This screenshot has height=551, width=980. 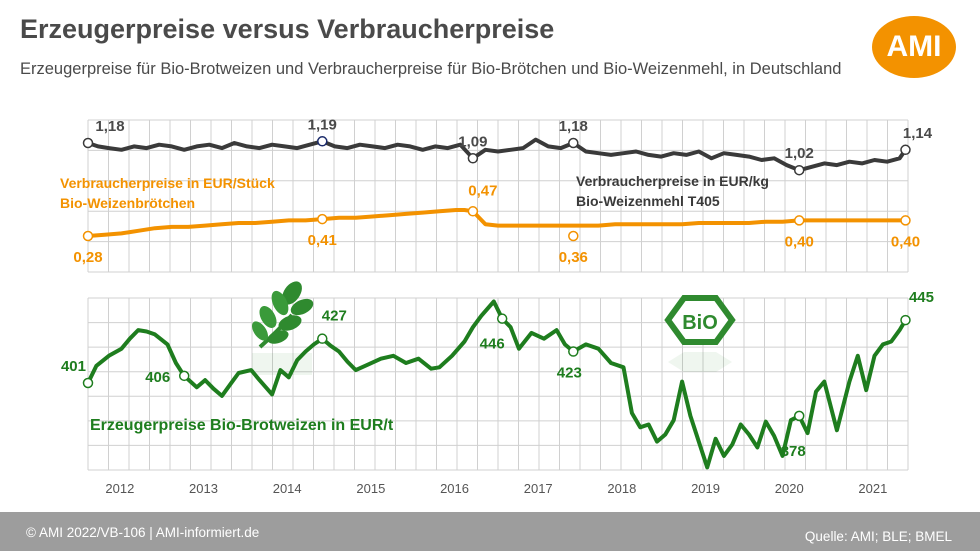 What do you see at coordinates (793, 451) in the screenshot?
I see `data-label: 378` at bounding box center [793, 451].